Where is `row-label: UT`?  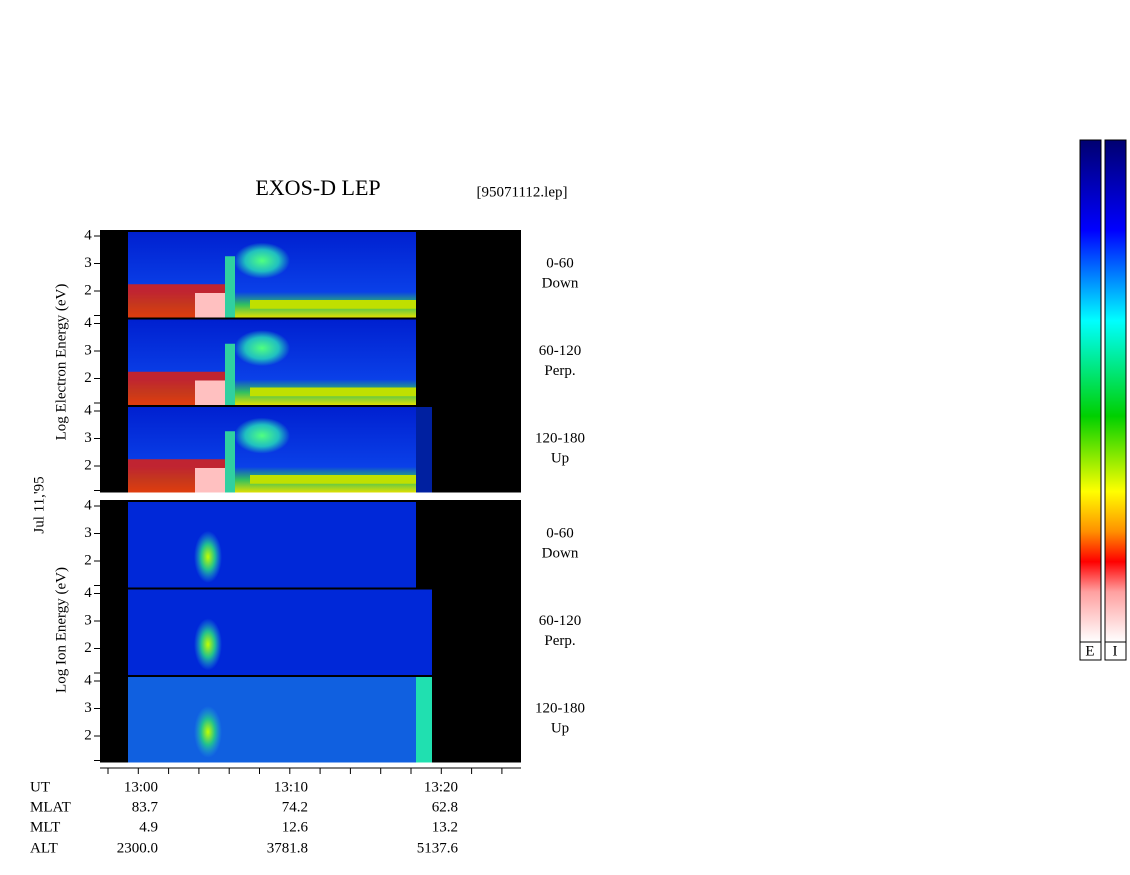
row-label: UT is located at coordinates (40, 787).